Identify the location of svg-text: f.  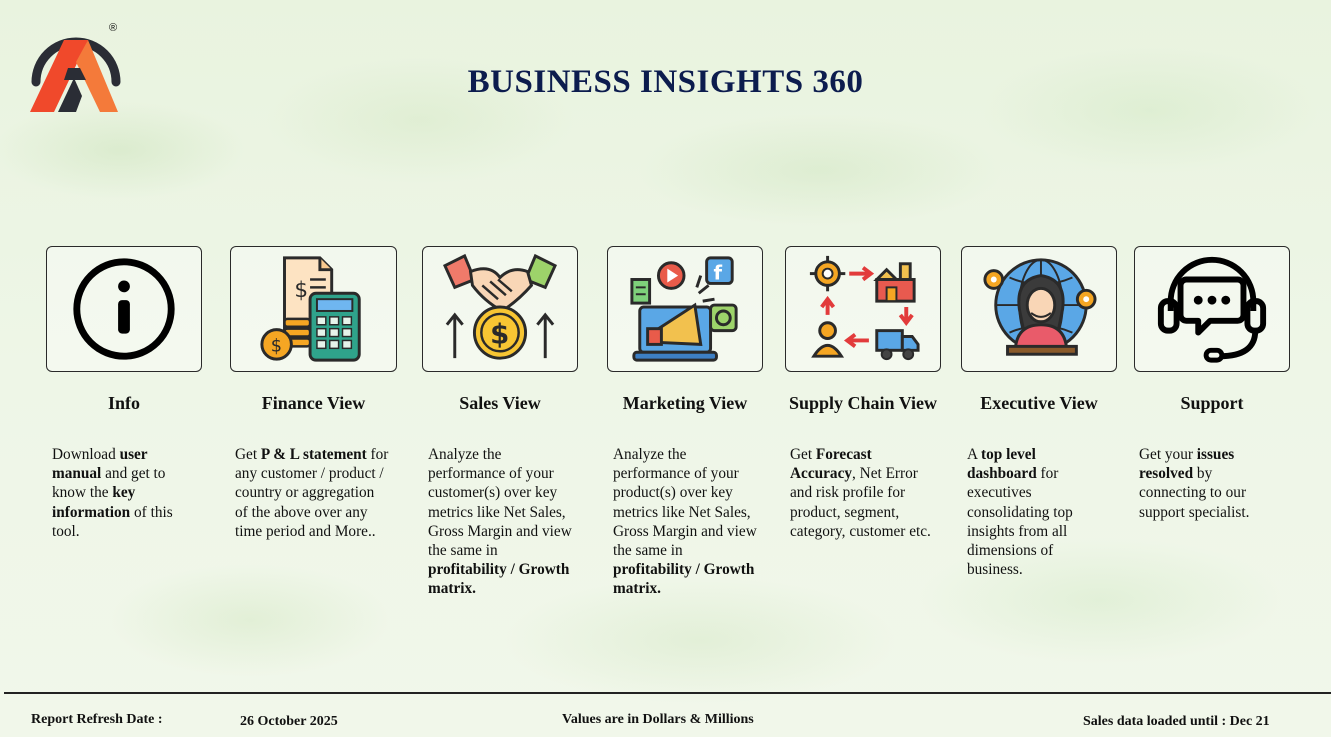
(718, 273).